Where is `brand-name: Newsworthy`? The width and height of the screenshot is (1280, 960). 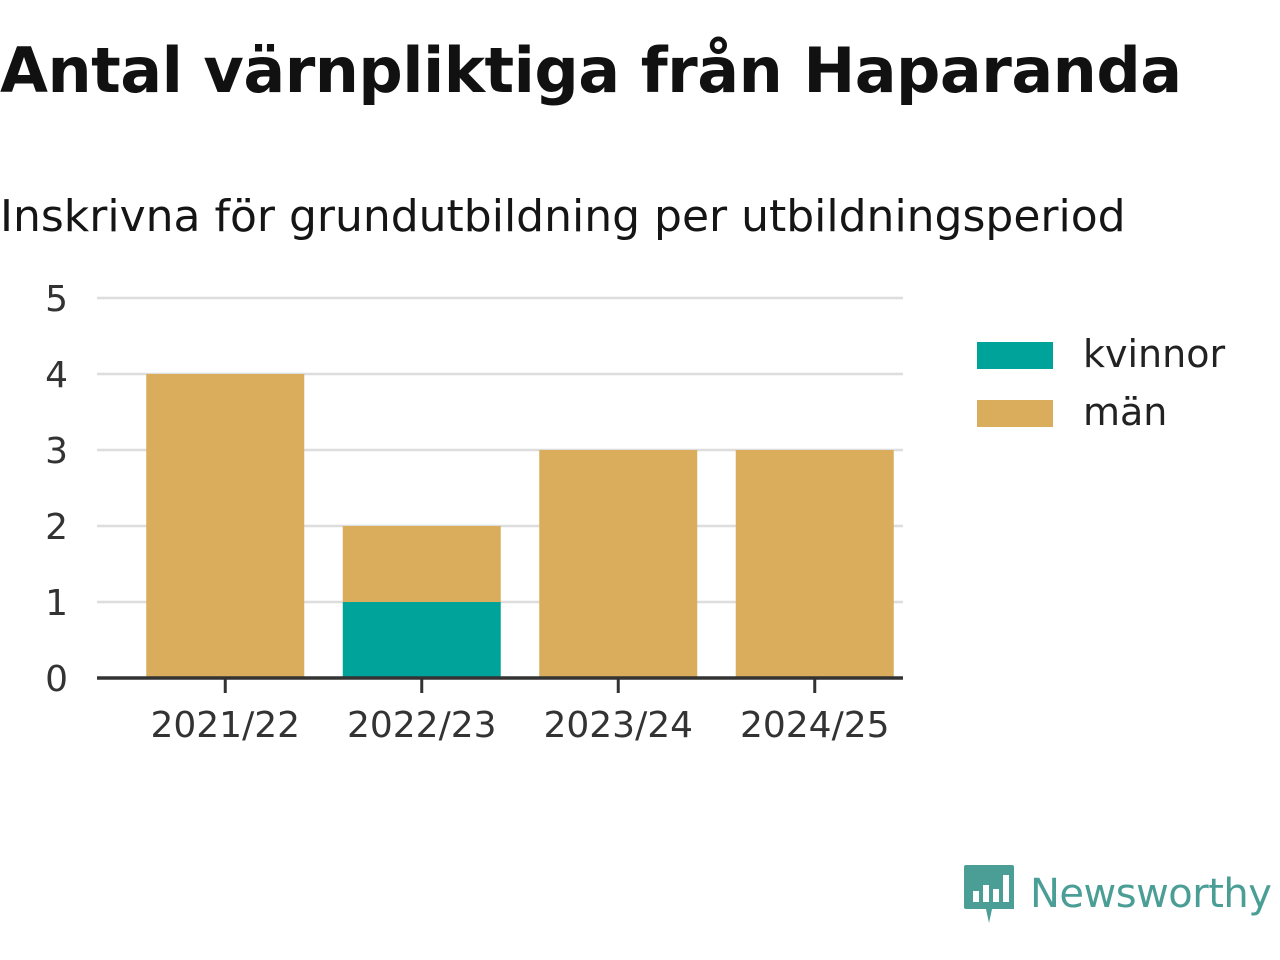 brand-name: Newsworthy is located at coordinates (1151, 894).